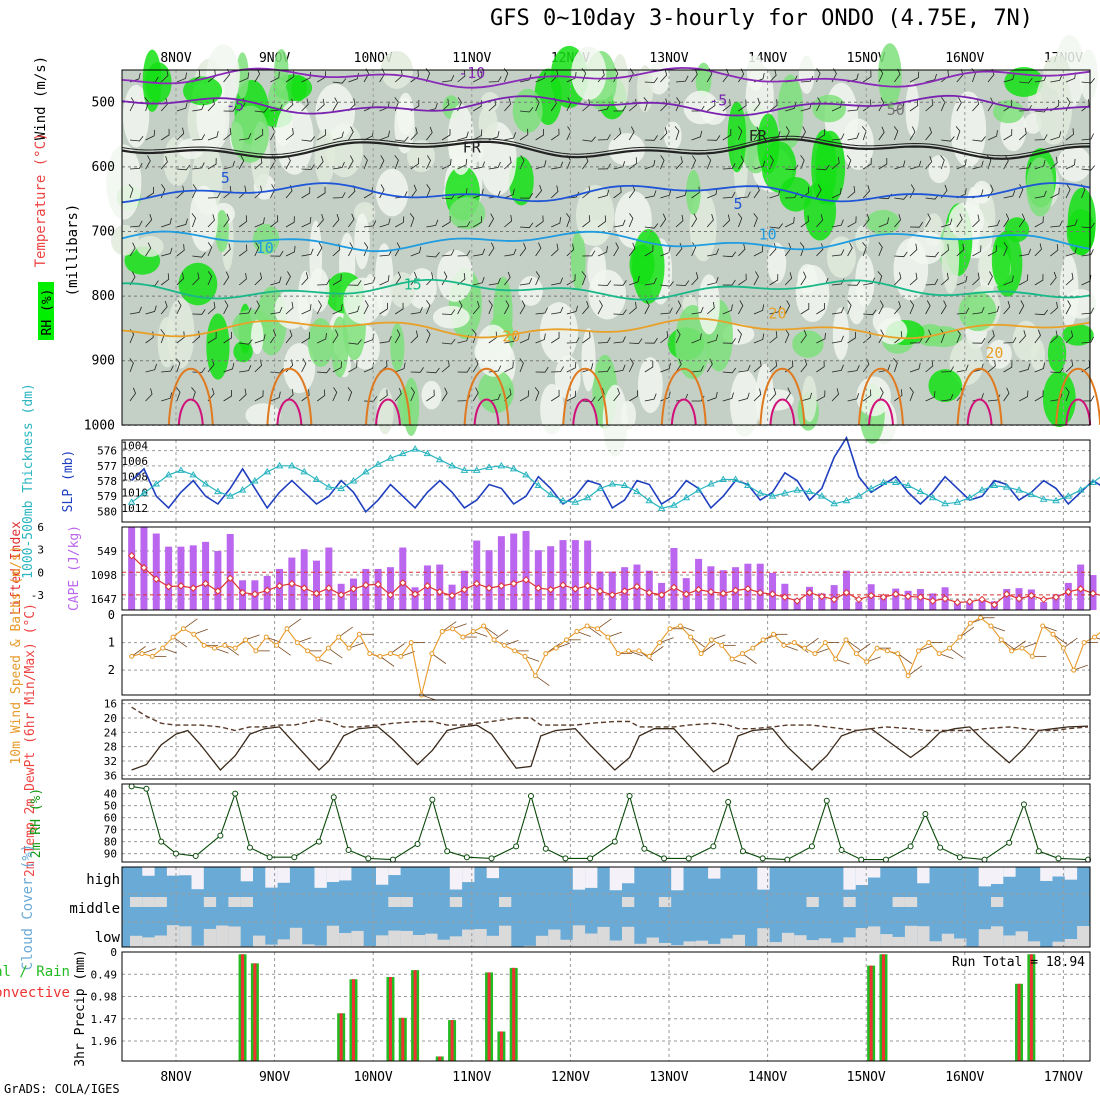 The width and height of the screenshot is (1100, 1100). Describe the element at coordinates (923, 875) in the screenshot. I see `cloud-high-gap` at that location.